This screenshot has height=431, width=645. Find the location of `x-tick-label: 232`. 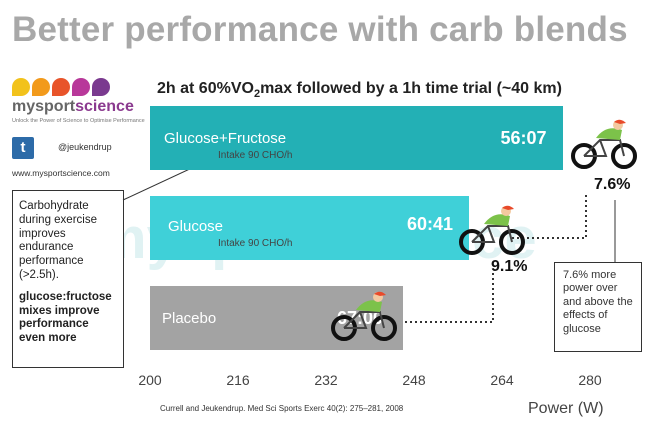

x-tick-label: 232 is located at coordinates (326, 380).